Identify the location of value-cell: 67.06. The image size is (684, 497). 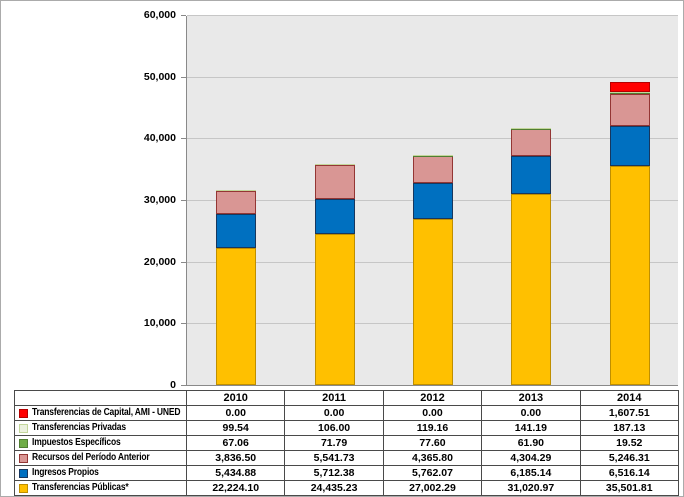
(236, 443).